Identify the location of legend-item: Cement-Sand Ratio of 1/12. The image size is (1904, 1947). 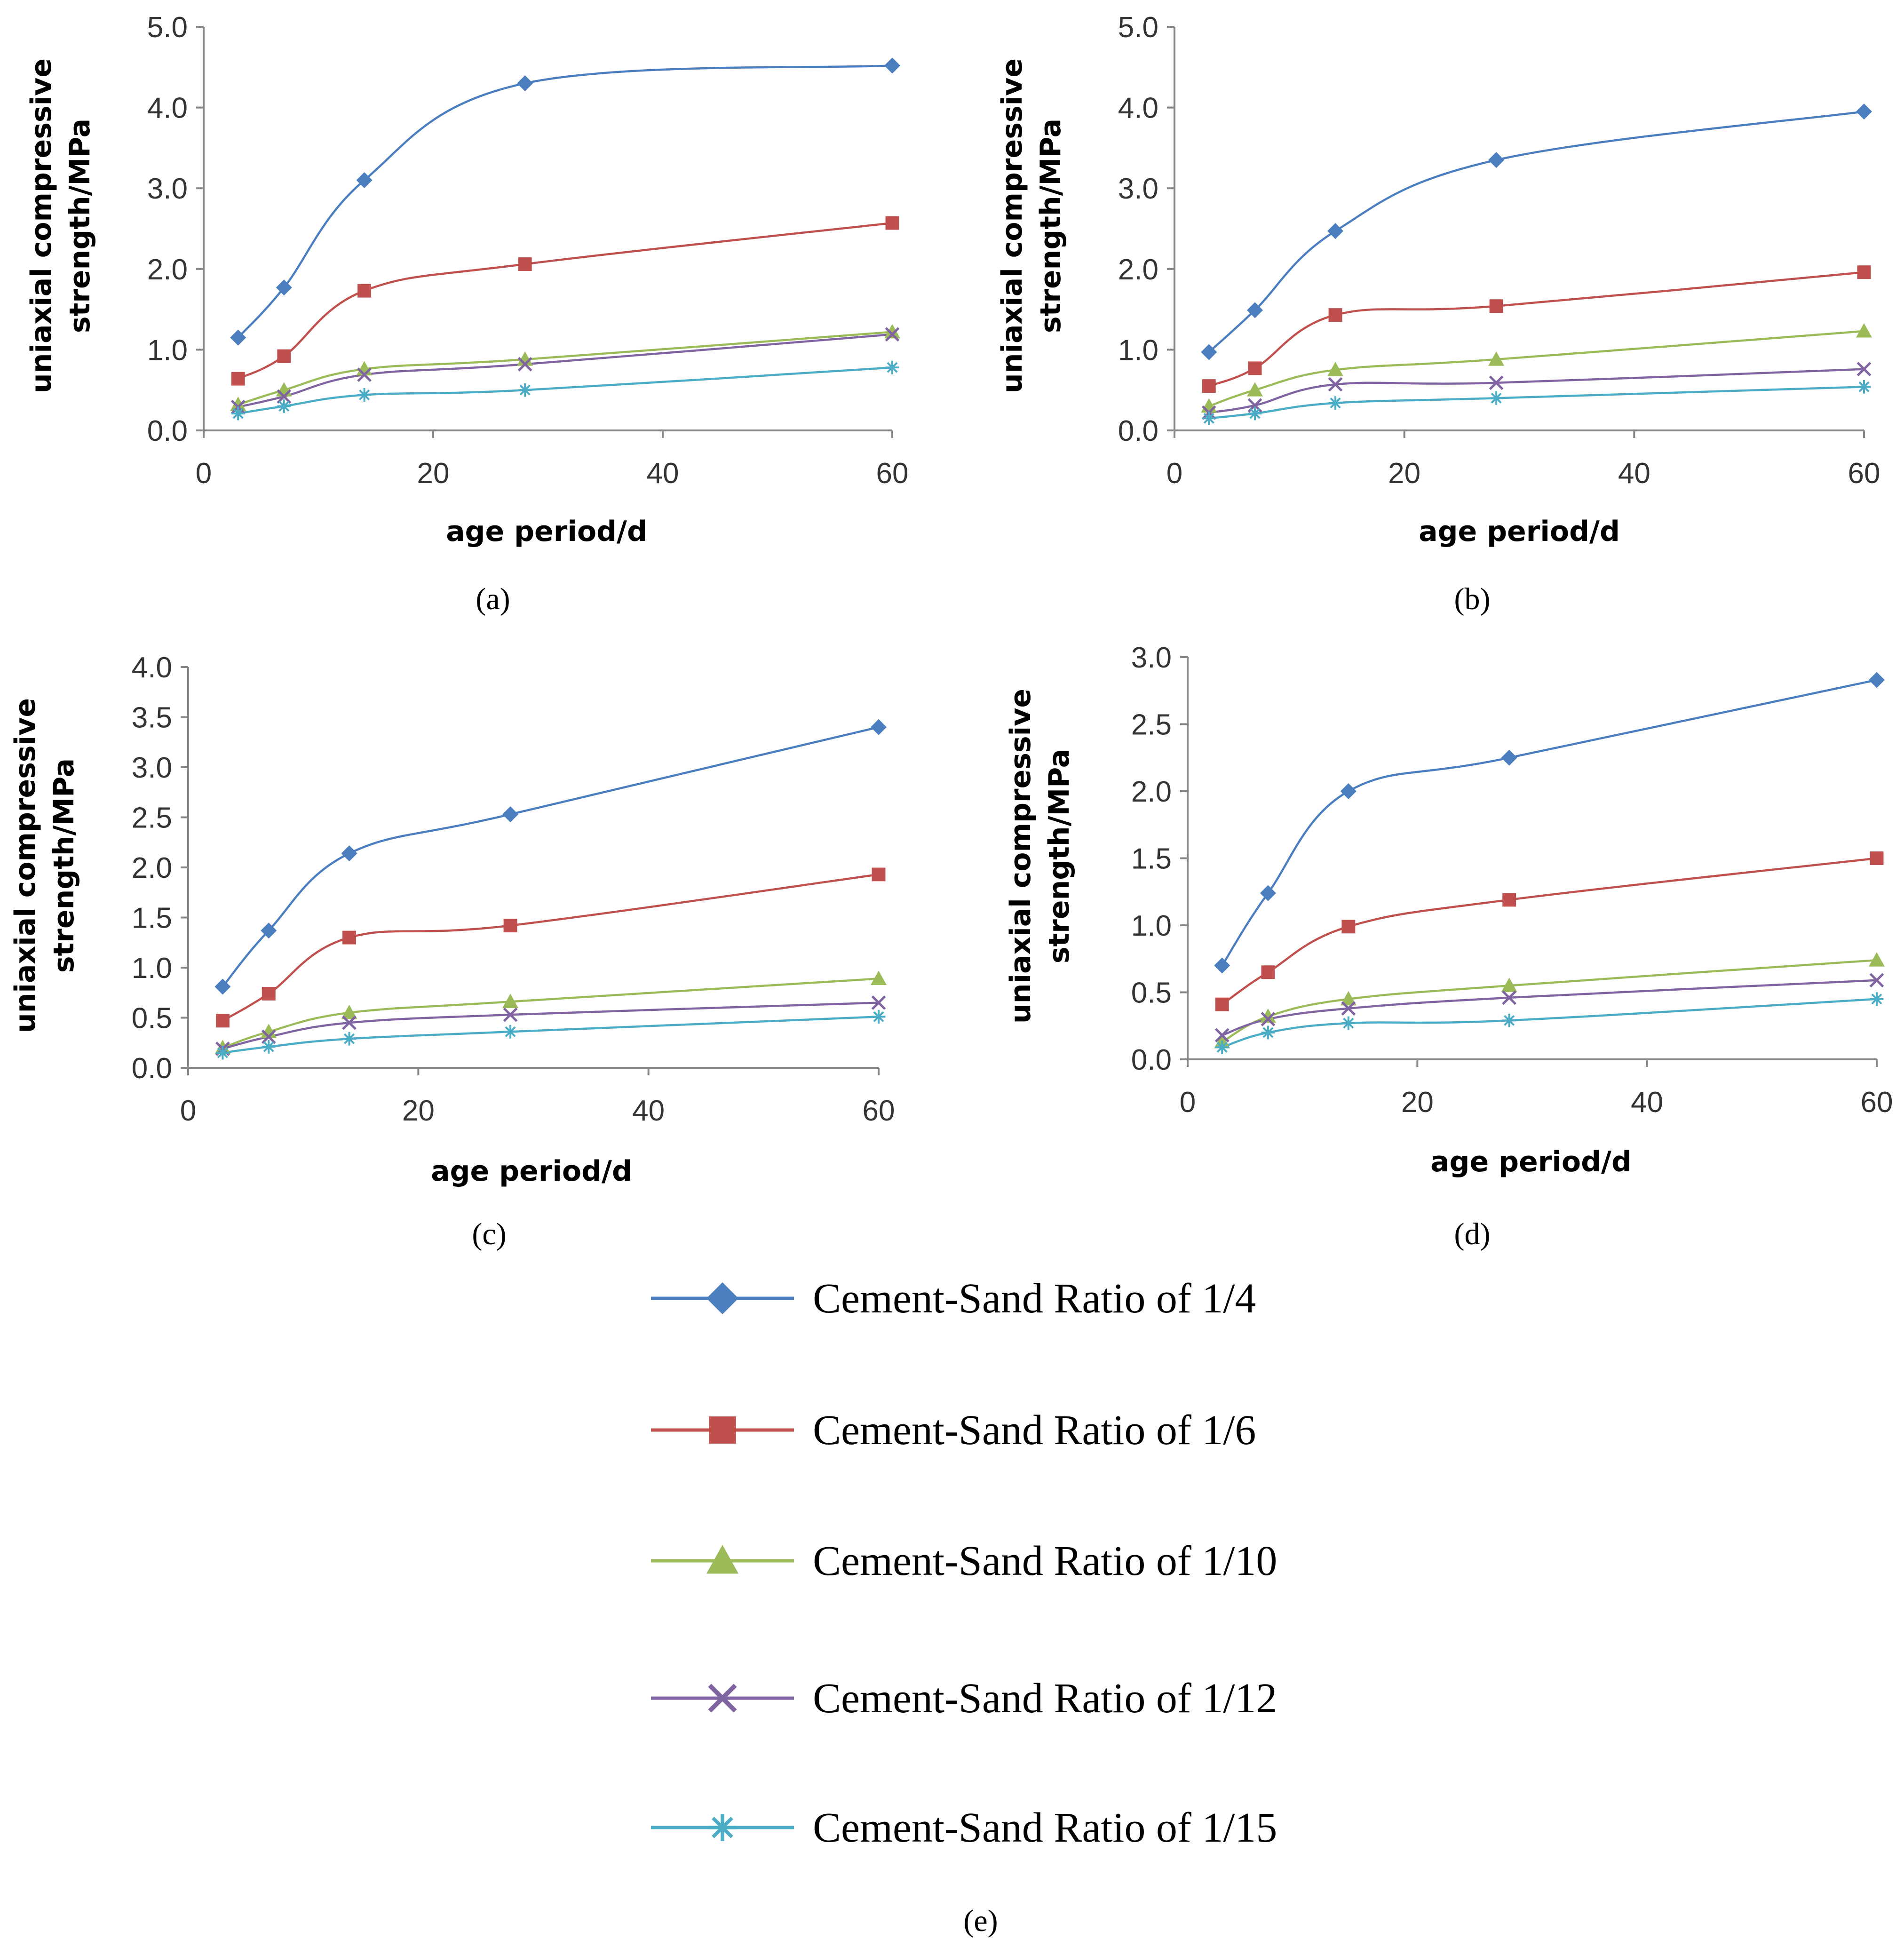
(964, 1698).